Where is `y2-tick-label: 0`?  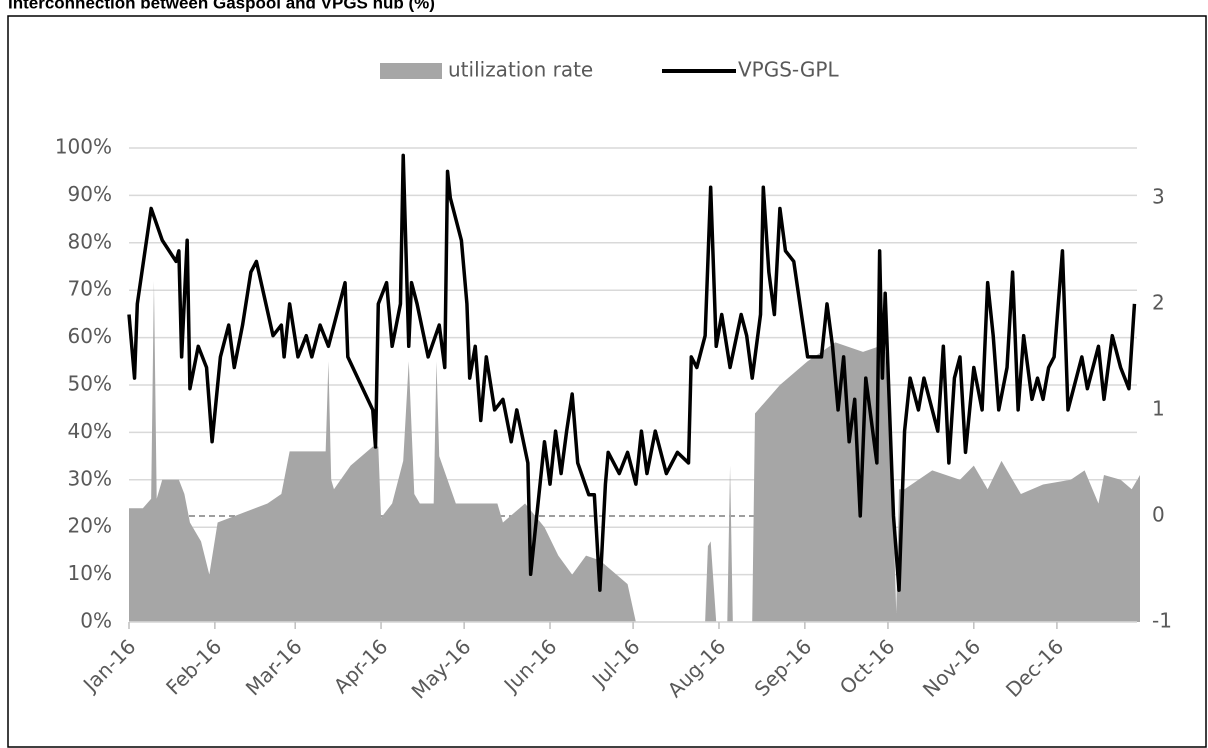 y2-tick-label: 0 is located at coordinates (1158, 514).